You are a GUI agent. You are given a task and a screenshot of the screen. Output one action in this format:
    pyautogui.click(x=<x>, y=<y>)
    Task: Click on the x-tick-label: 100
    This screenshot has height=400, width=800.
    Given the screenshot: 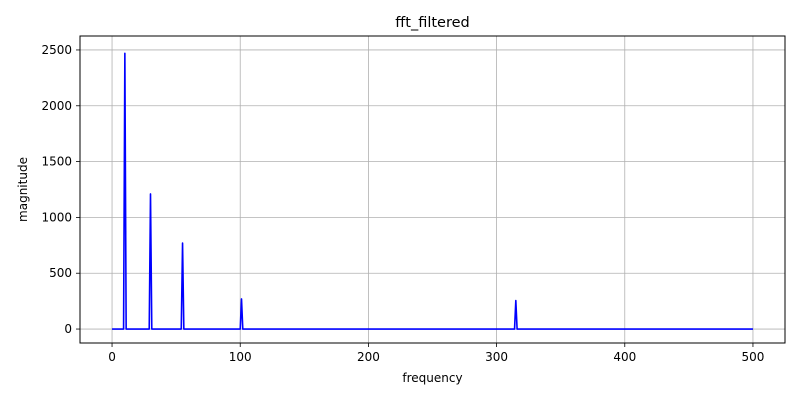 What is the action you would take?
    pyautogui.click(x=240, y=357)
    